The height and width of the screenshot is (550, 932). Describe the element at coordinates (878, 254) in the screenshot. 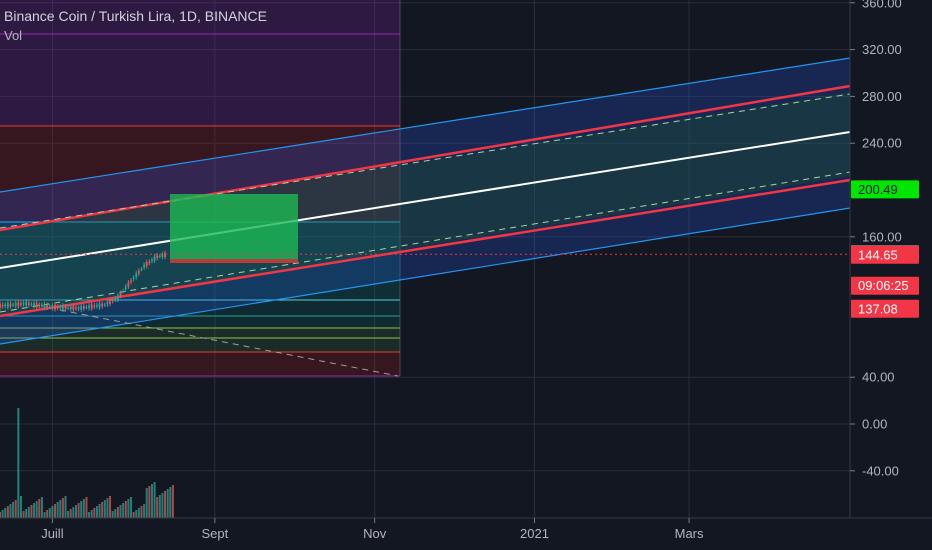

I see `price-badge-label: 144.65` at that location.